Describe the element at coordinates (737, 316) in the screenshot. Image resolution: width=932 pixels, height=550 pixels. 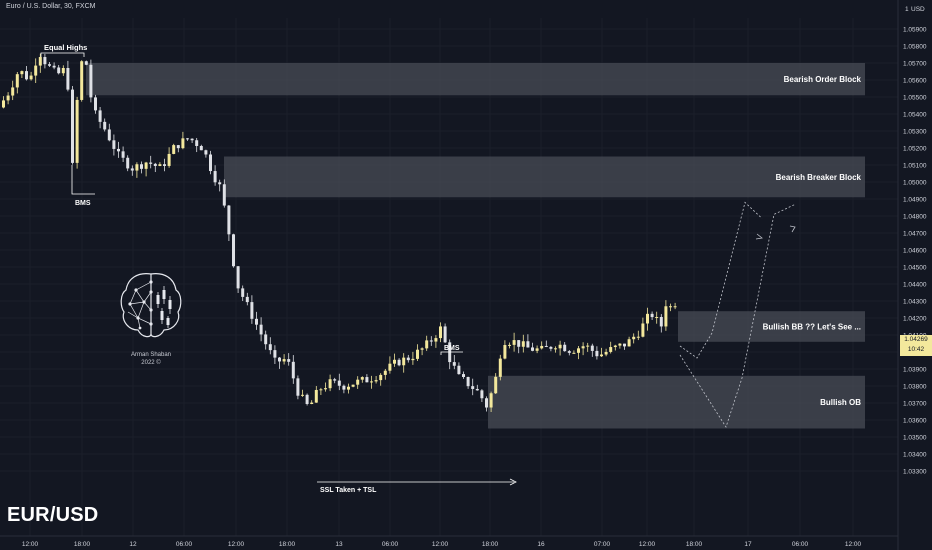
I see `projection-path` at that location.